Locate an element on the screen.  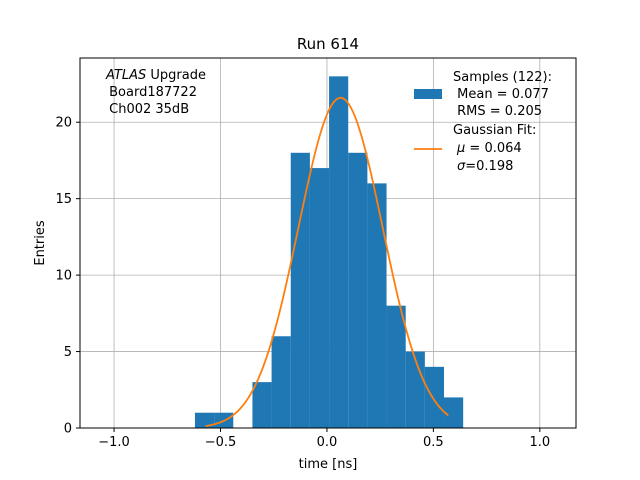
x-tick-label: −0.5 is located at coordinates (221, 442).